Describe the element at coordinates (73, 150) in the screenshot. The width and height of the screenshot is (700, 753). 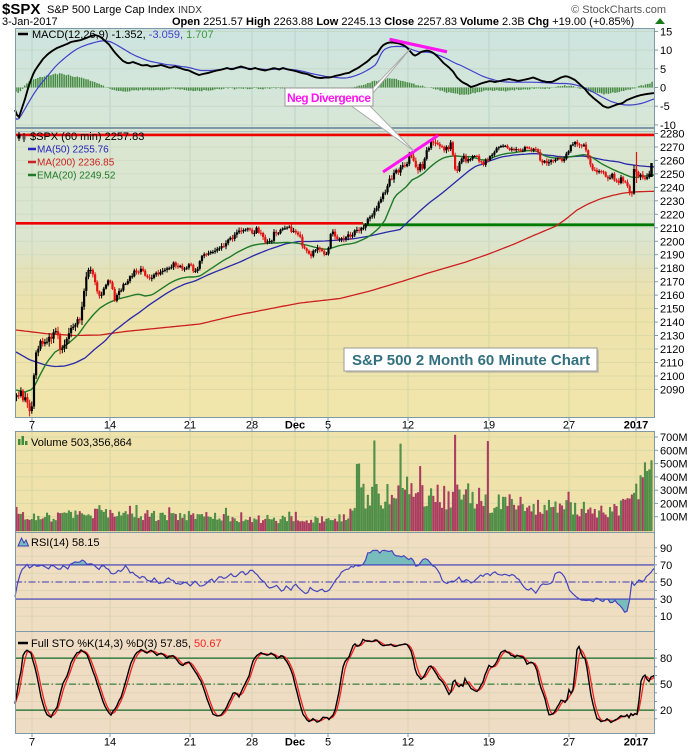
I see `svg-text: MA(50) 2255.76` at that location.